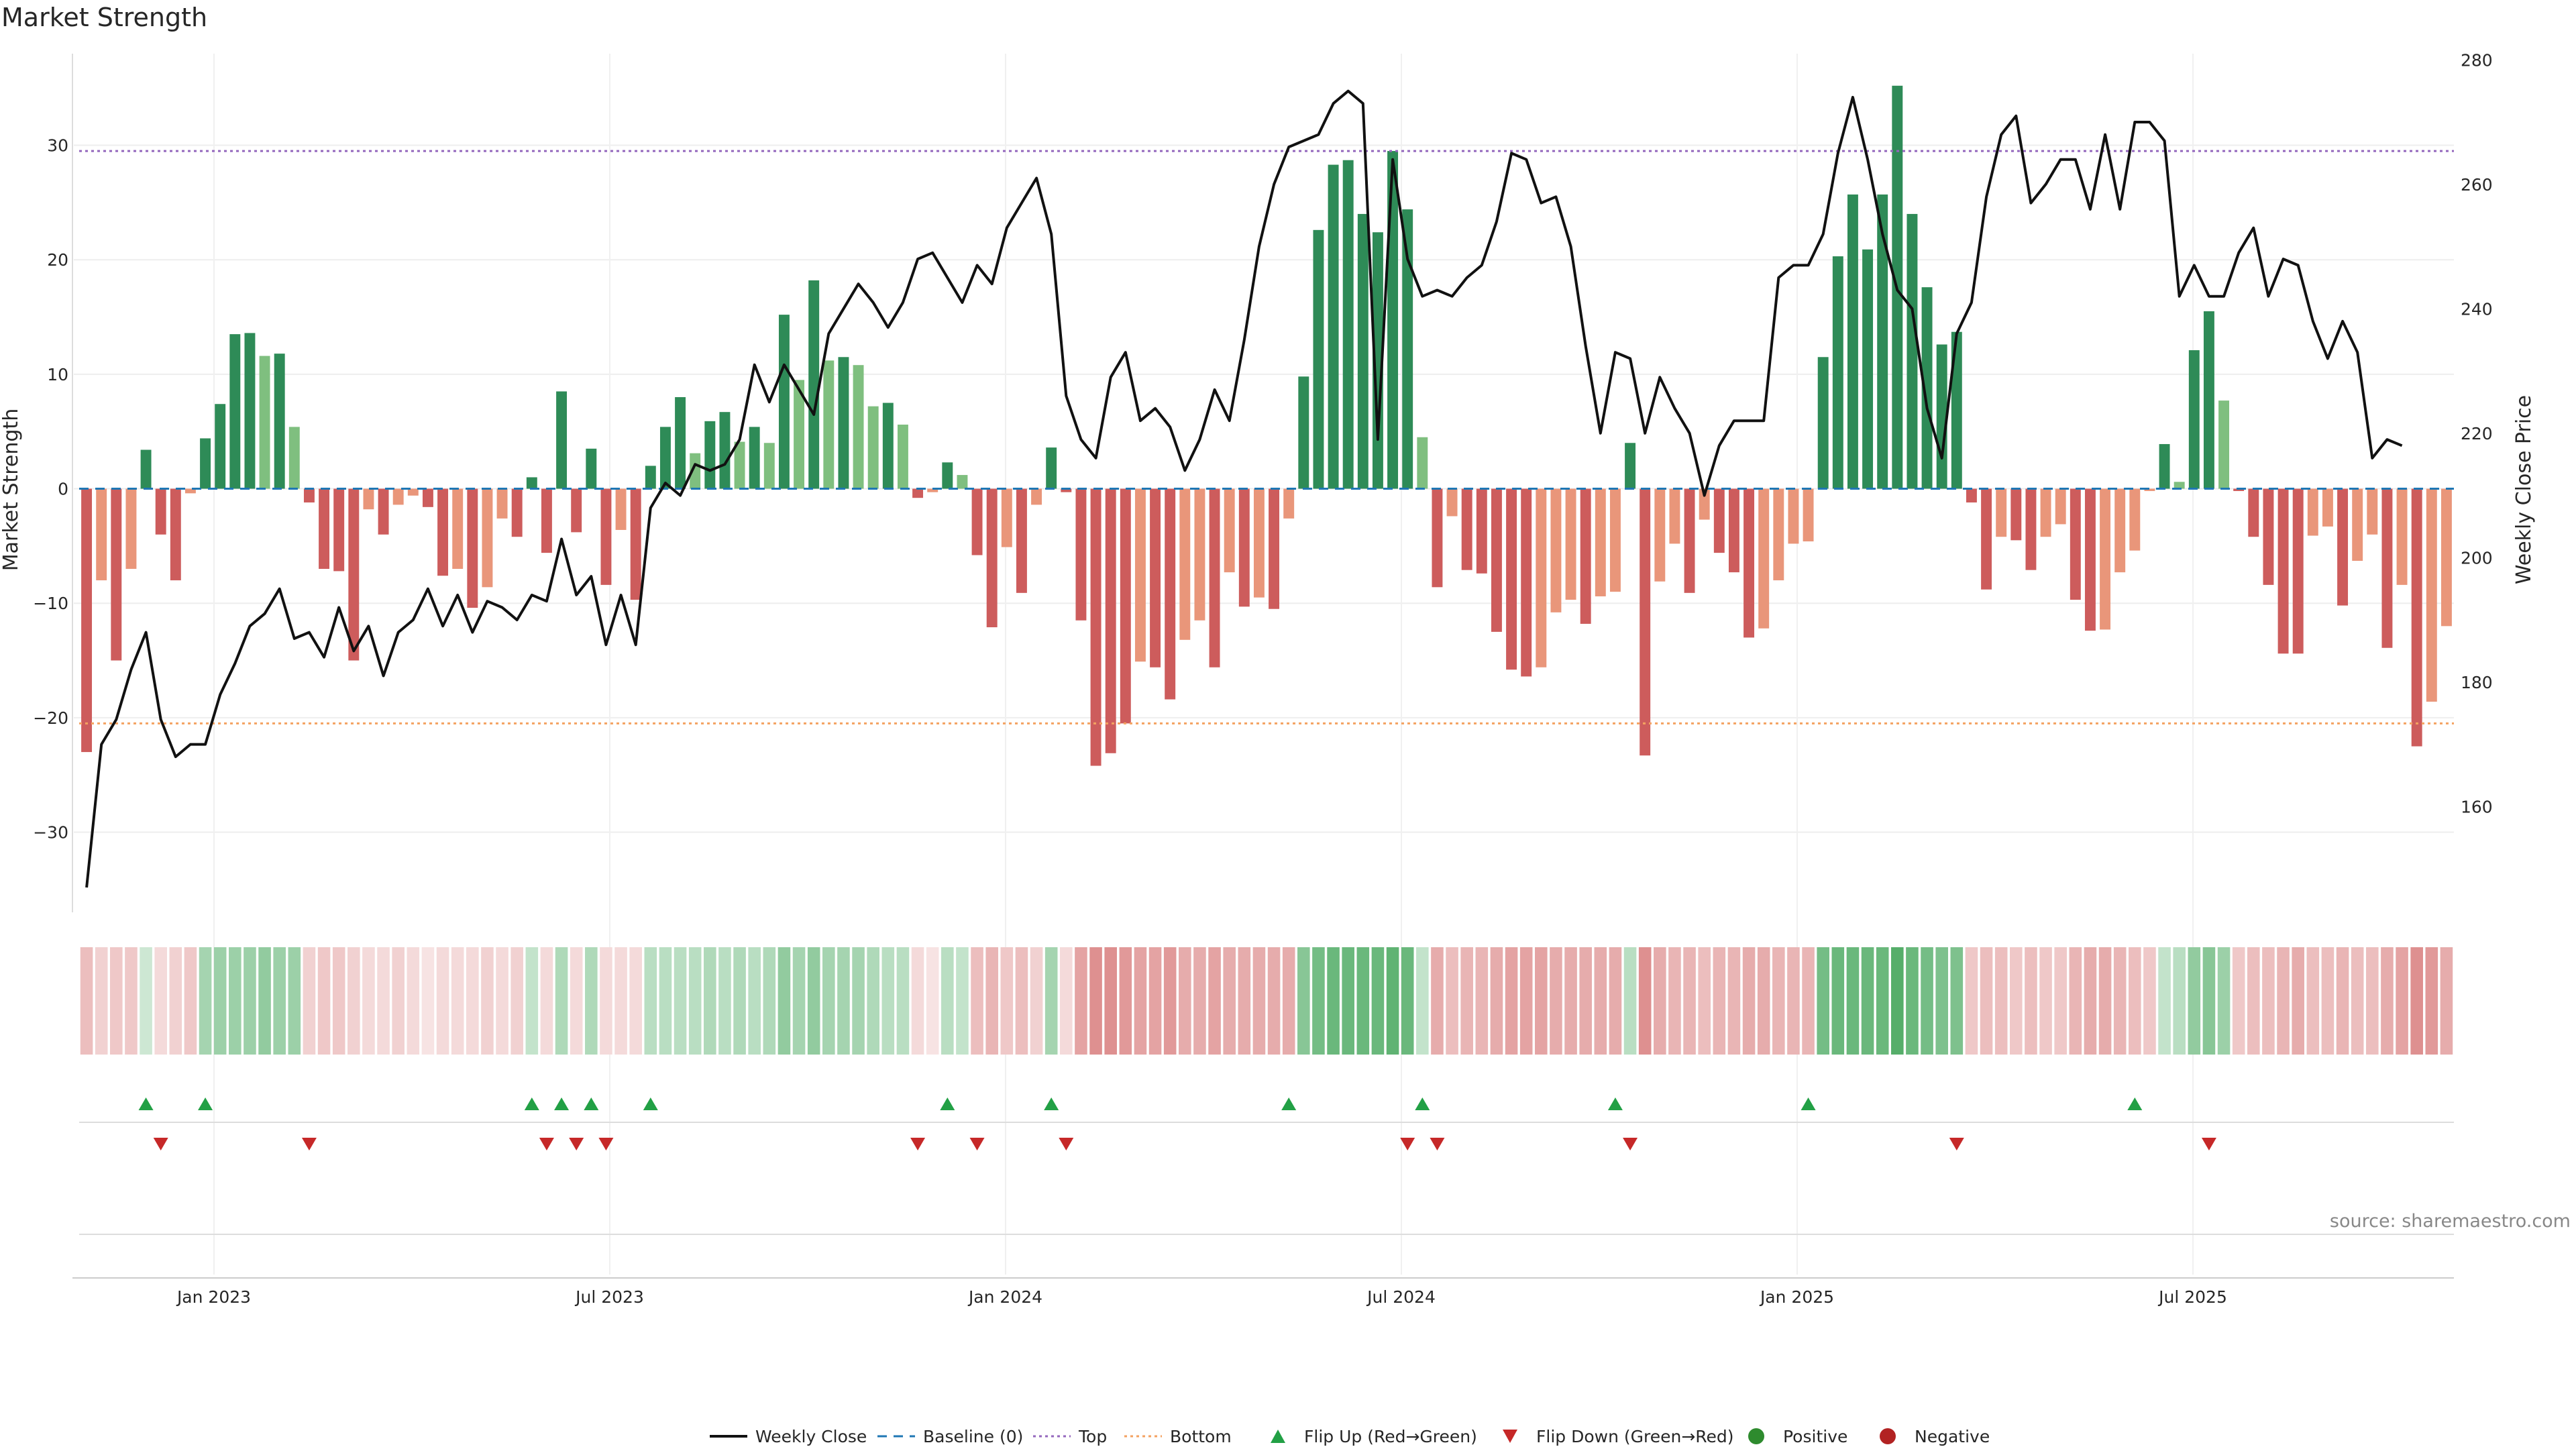 The image size is (2576, 1449). I want to click on legend-swatch-flip-down, so click(1510, 1436).